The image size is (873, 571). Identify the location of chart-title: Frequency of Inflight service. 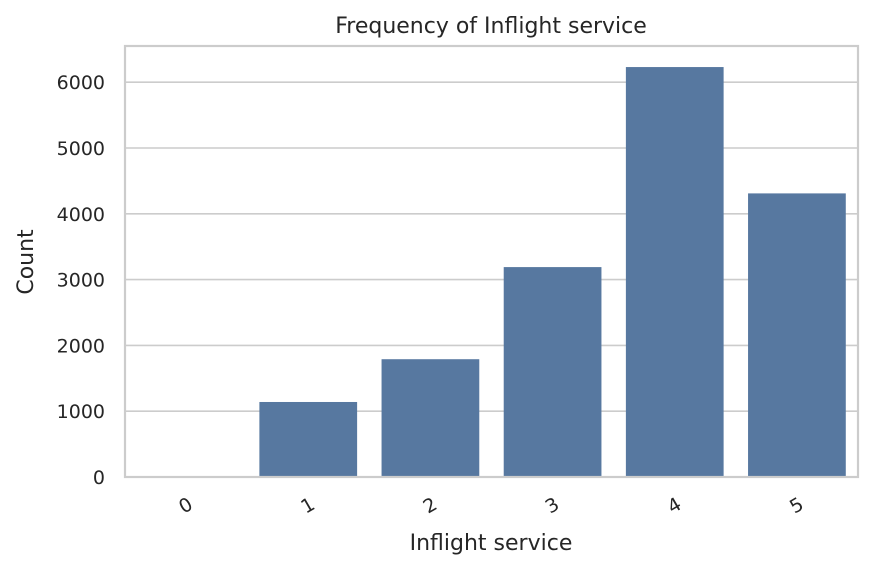
(491, 26).